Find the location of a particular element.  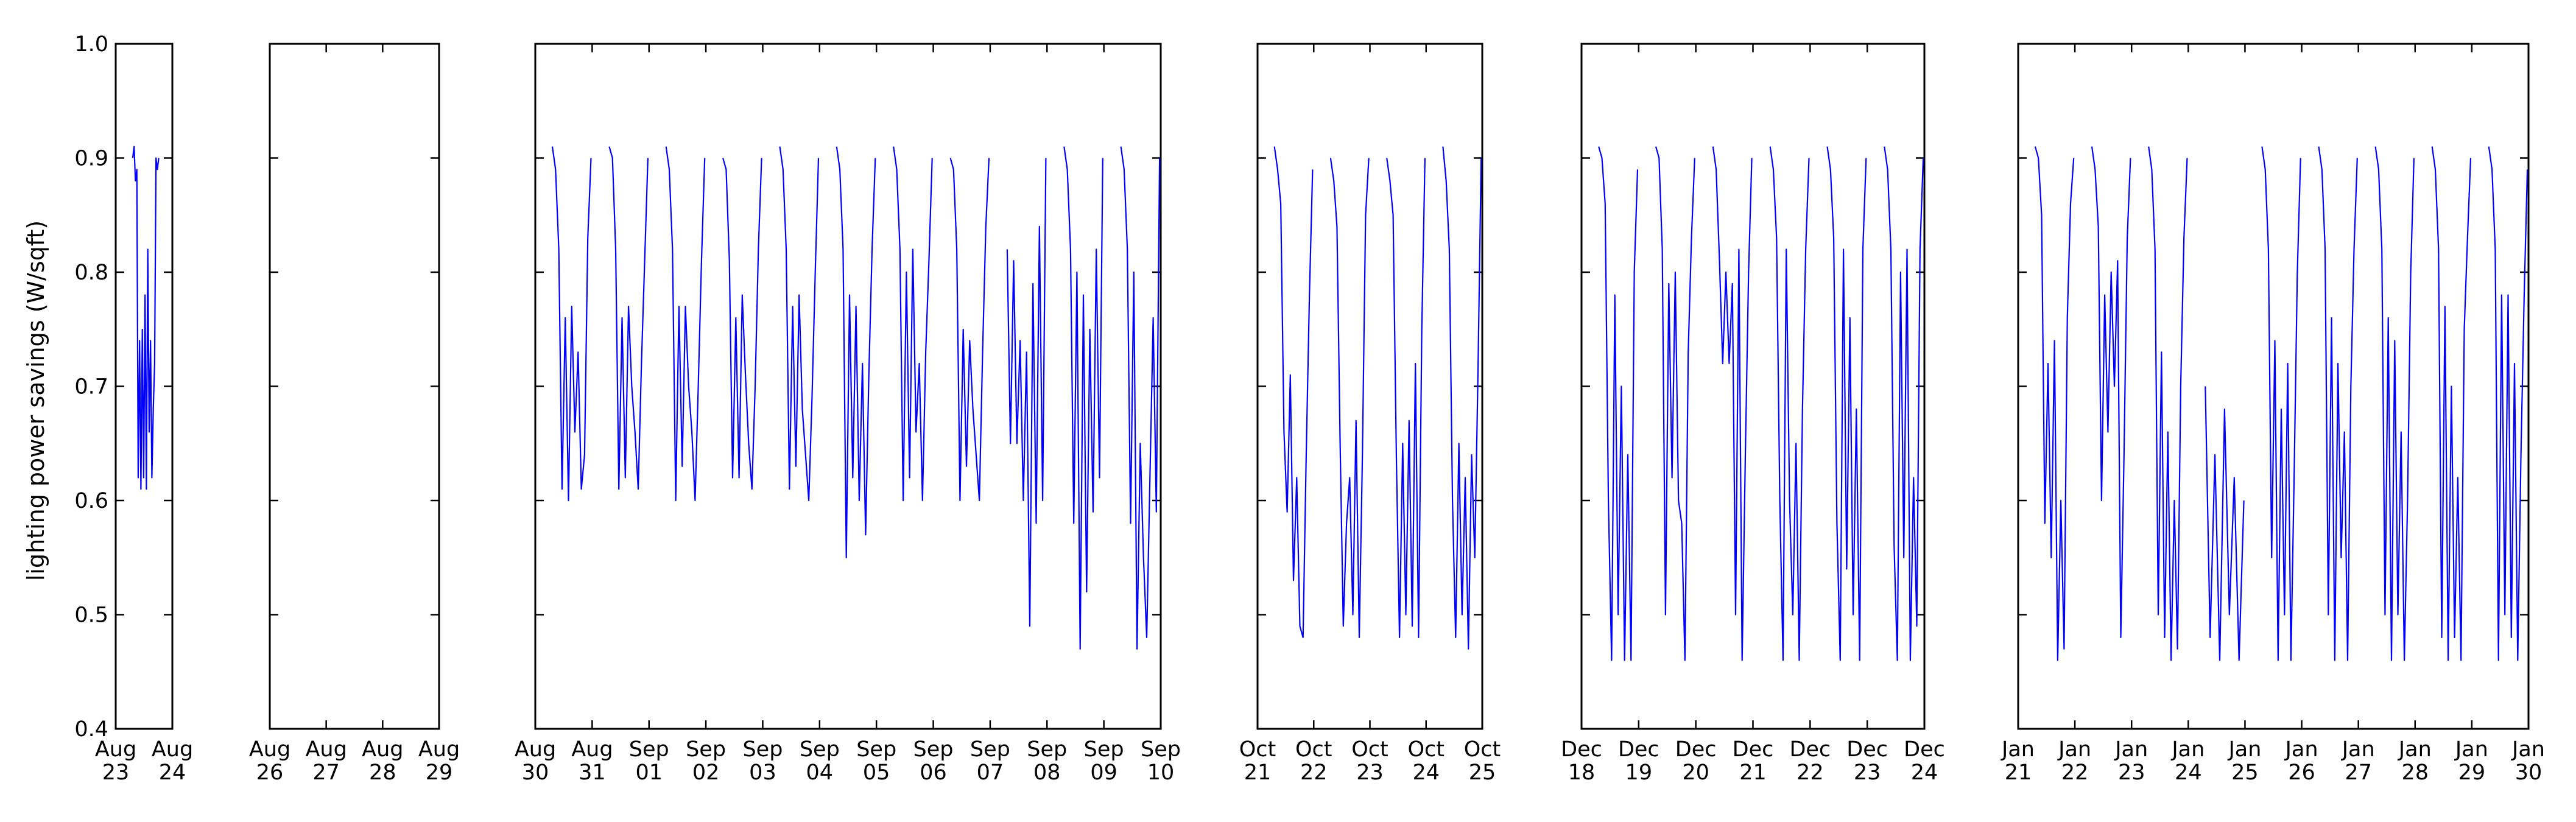

x-tick-label: Aug 30 is located at coordinates (535, 761).